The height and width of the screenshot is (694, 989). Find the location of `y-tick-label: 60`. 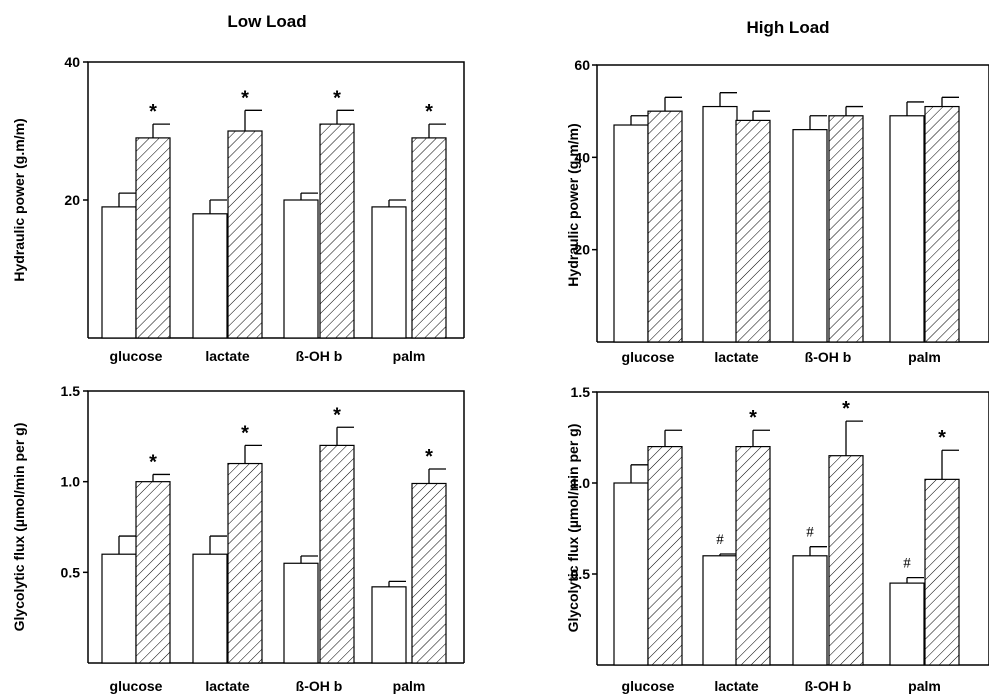

y-tick-label: 60 is located at coordinates (582, 65).